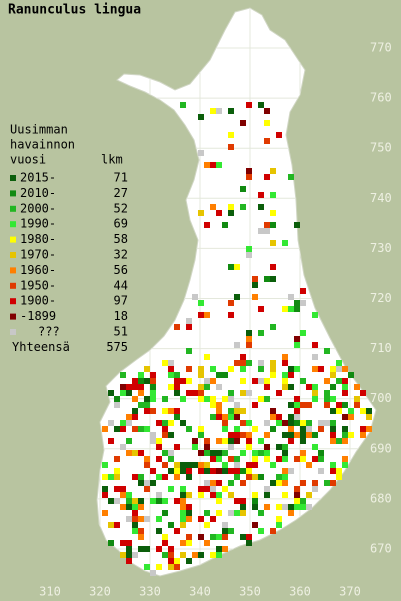  I want to click on legend-label: 1900-, so click(38, 301).